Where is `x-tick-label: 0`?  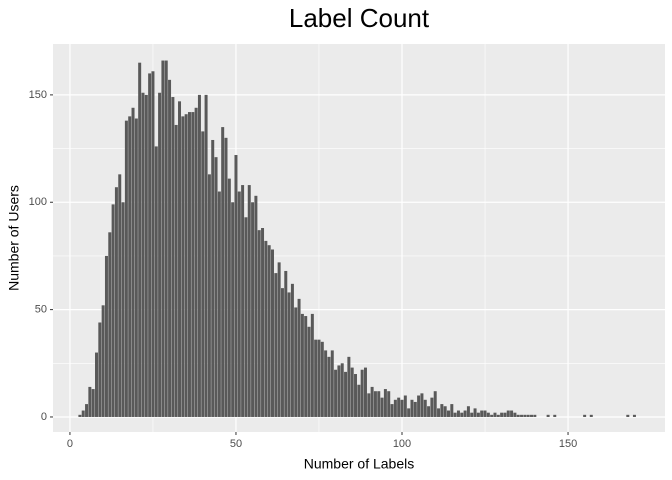
x-tick-label: 0 is located at coordinates (70, 444).